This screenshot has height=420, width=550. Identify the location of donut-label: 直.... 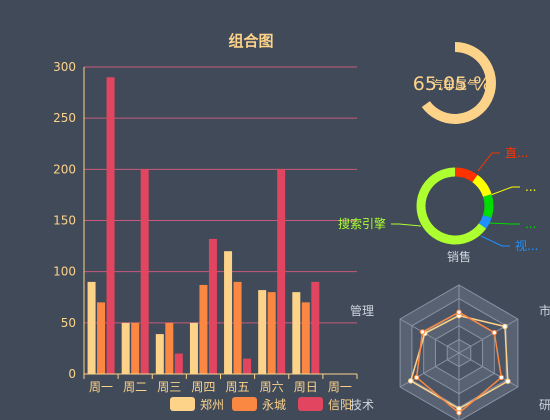
(516, 153).